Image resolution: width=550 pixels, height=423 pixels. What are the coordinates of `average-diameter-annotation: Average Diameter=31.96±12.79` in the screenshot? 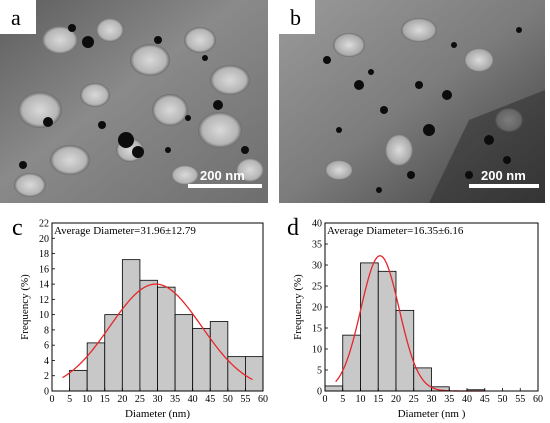 It's located at (125, 231).